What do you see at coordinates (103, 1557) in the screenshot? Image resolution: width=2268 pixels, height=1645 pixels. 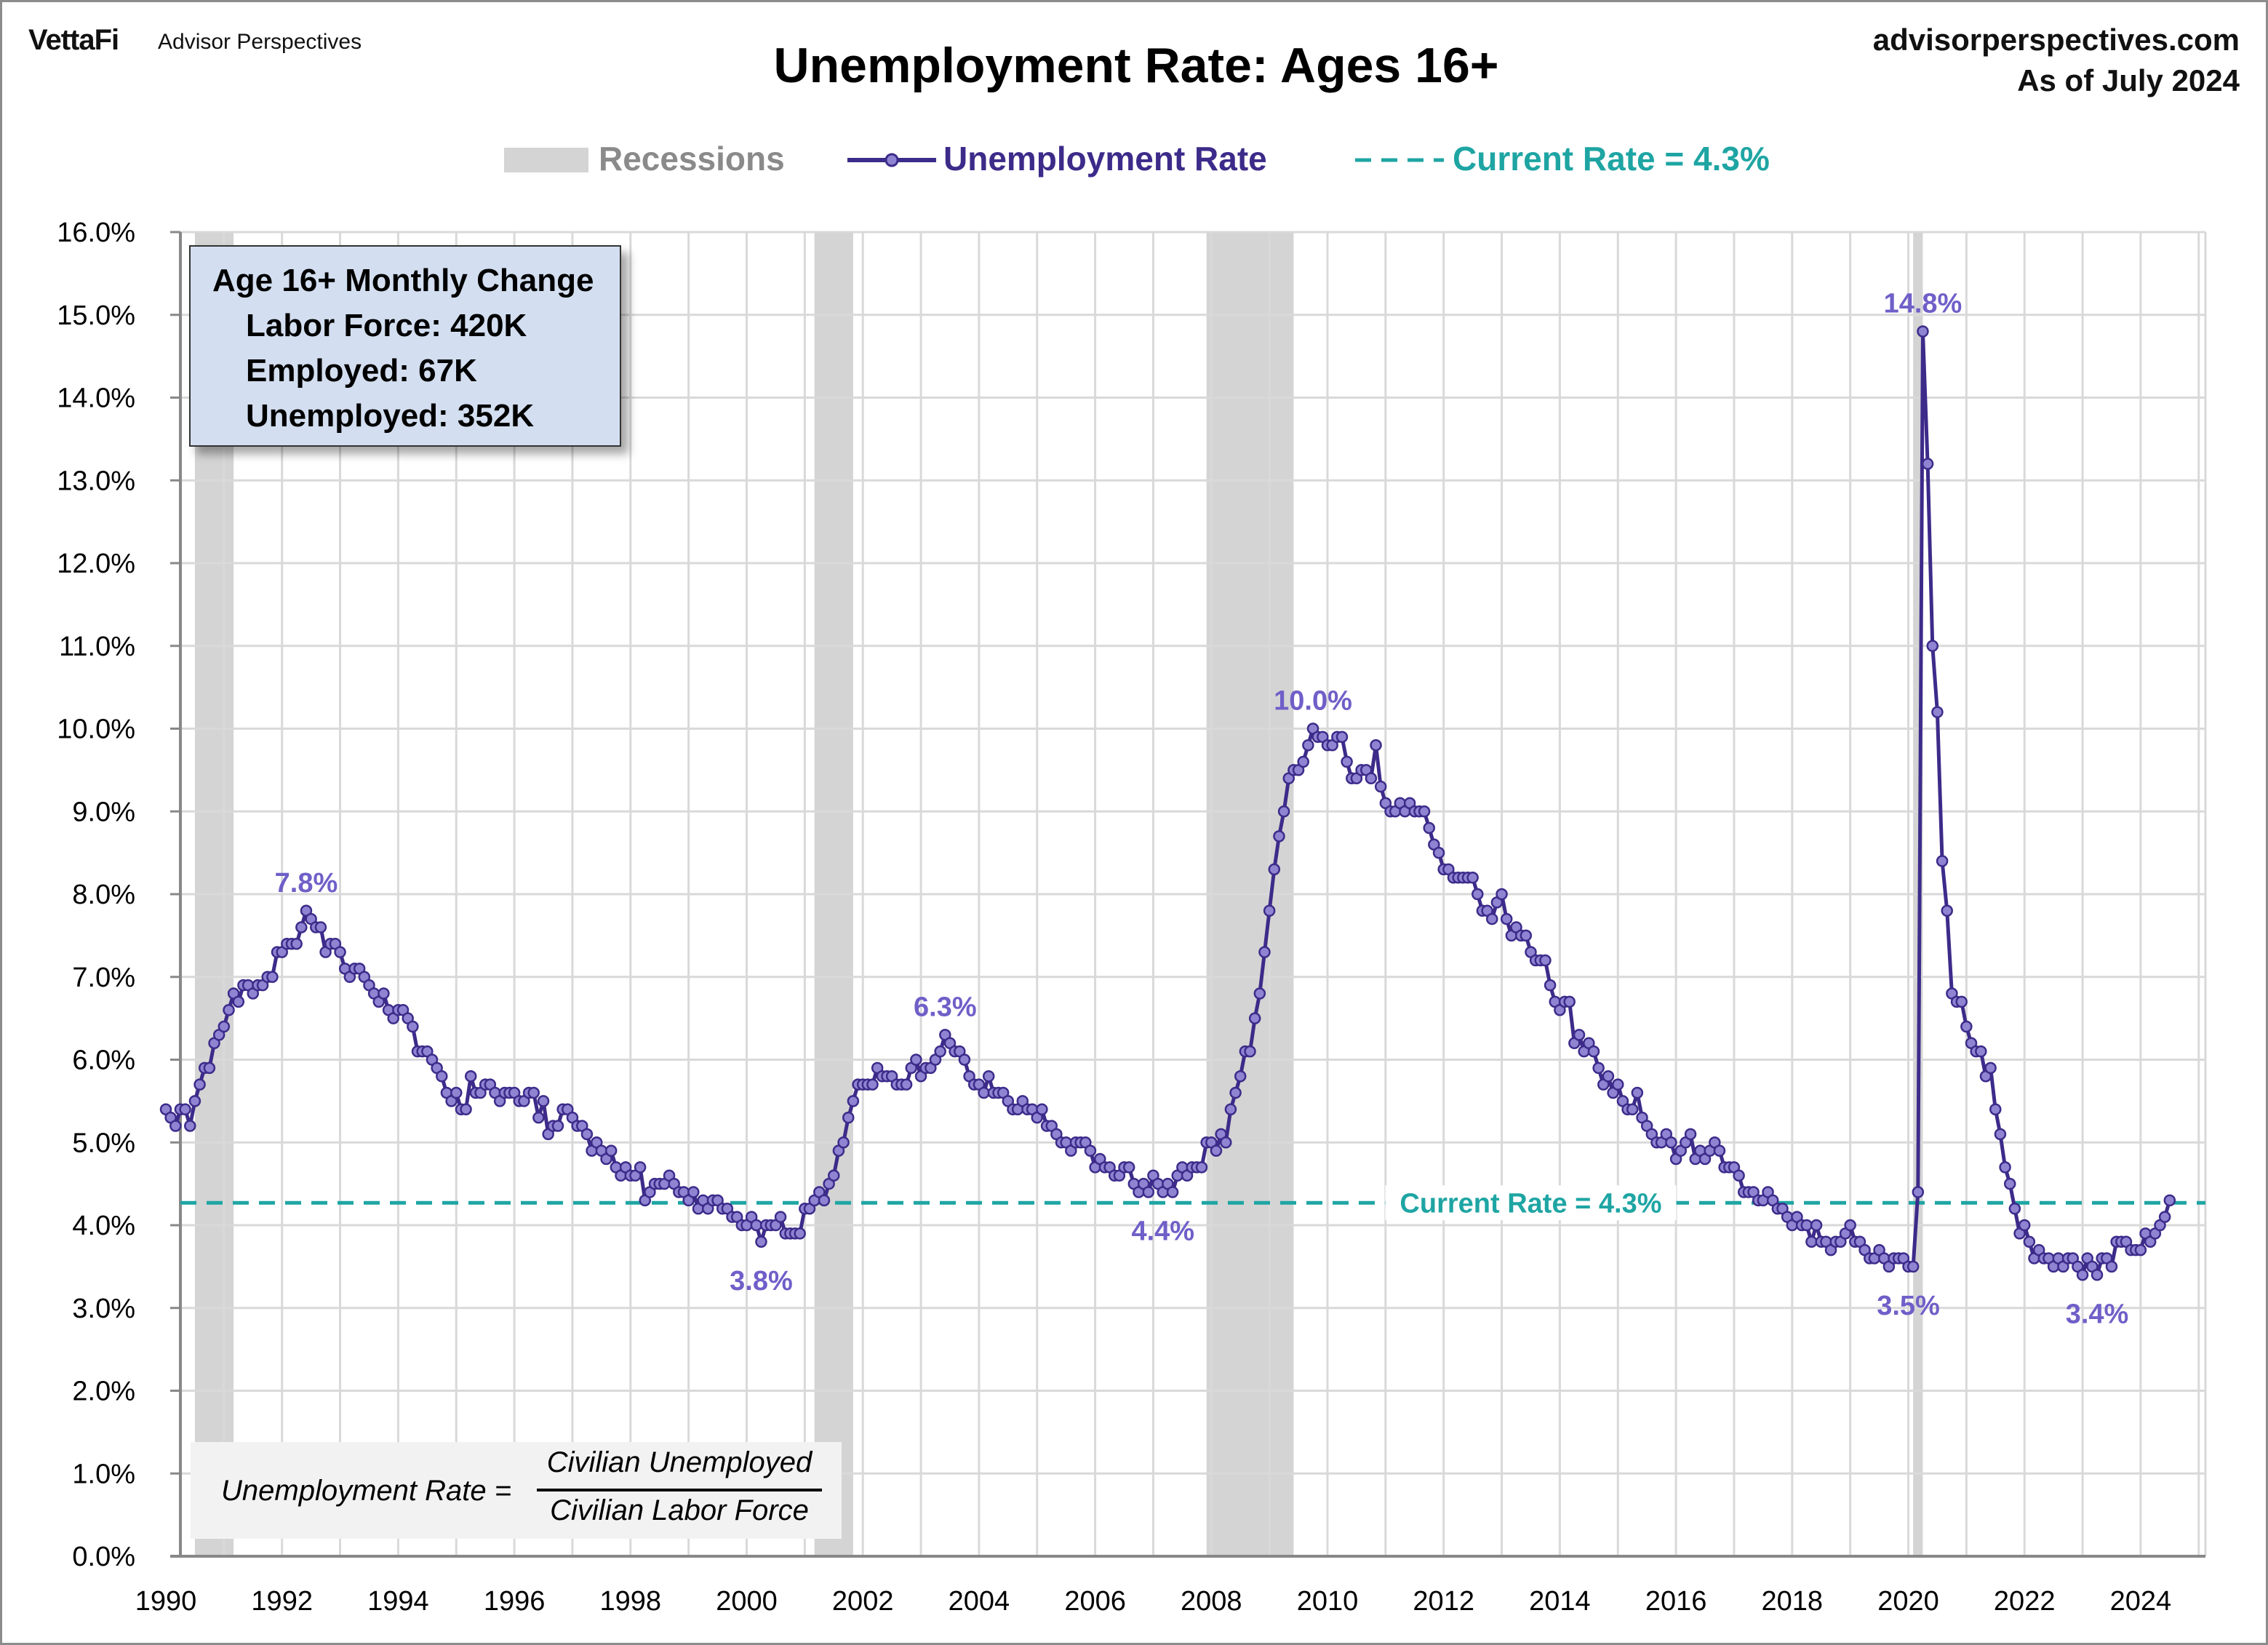 I see `y-tick-label: 0.0%` at bounding box center [103, 1557].